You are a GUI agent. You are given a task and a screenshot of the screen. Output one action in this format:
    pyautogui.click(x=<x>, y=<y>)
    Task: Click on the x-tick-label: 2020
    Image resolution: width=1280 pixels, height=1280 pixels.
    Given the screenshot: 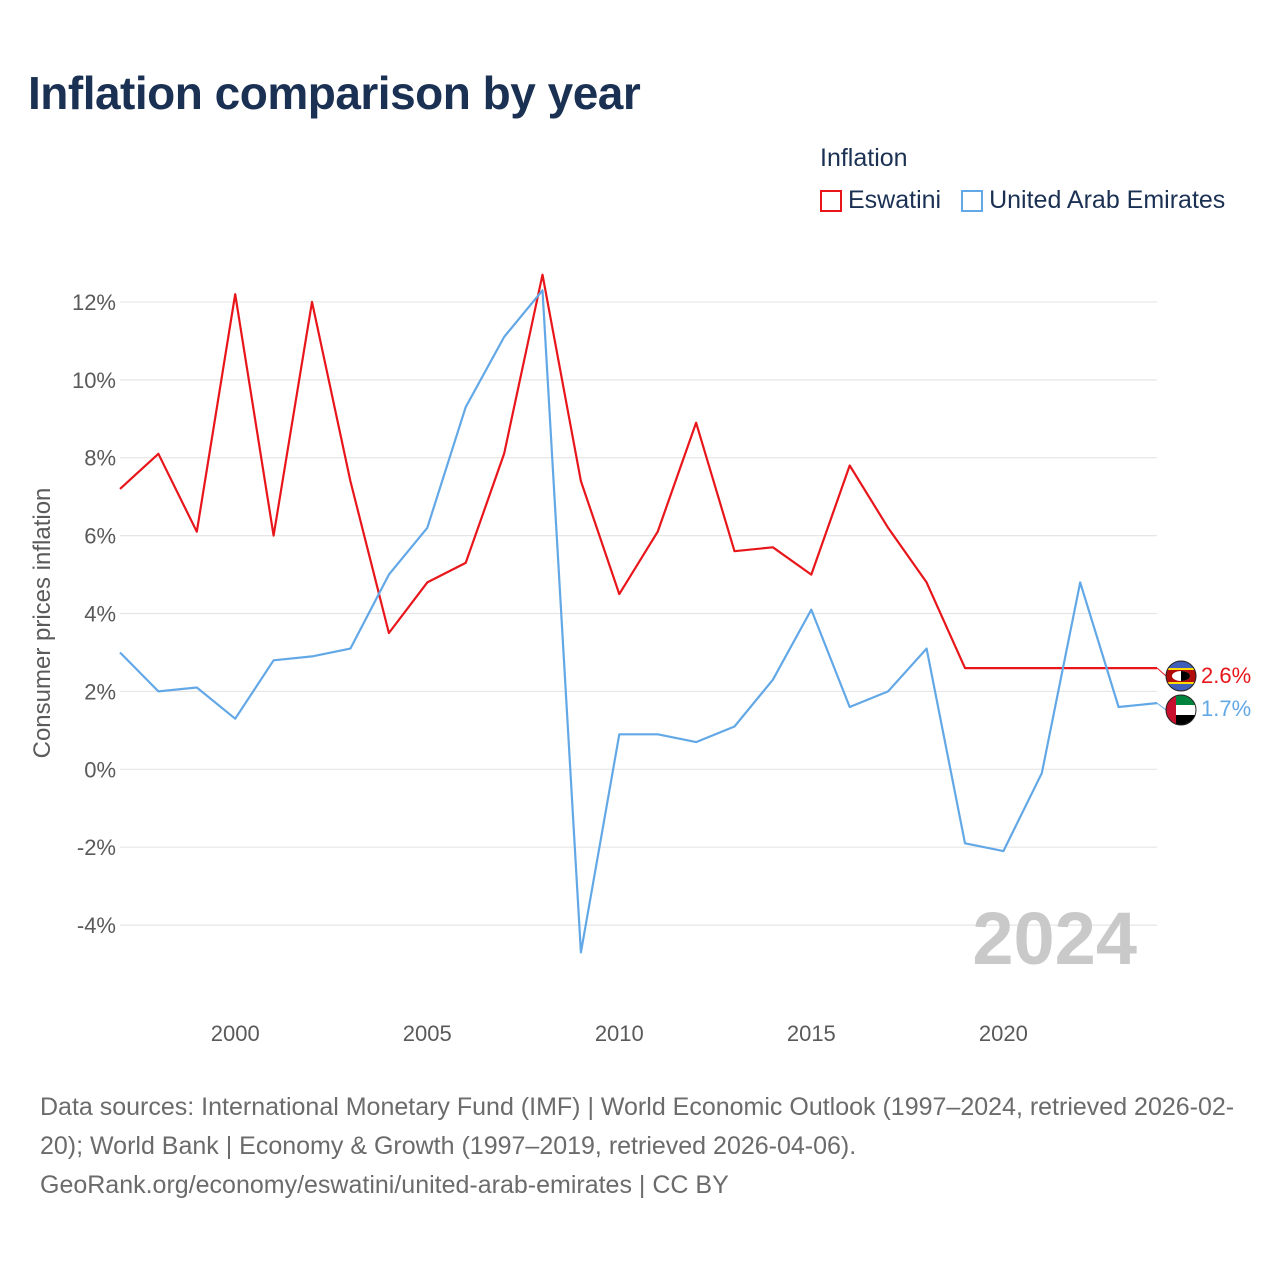 What is the action you would take?
    pyautogui.click(x=1003, y=1033)
    